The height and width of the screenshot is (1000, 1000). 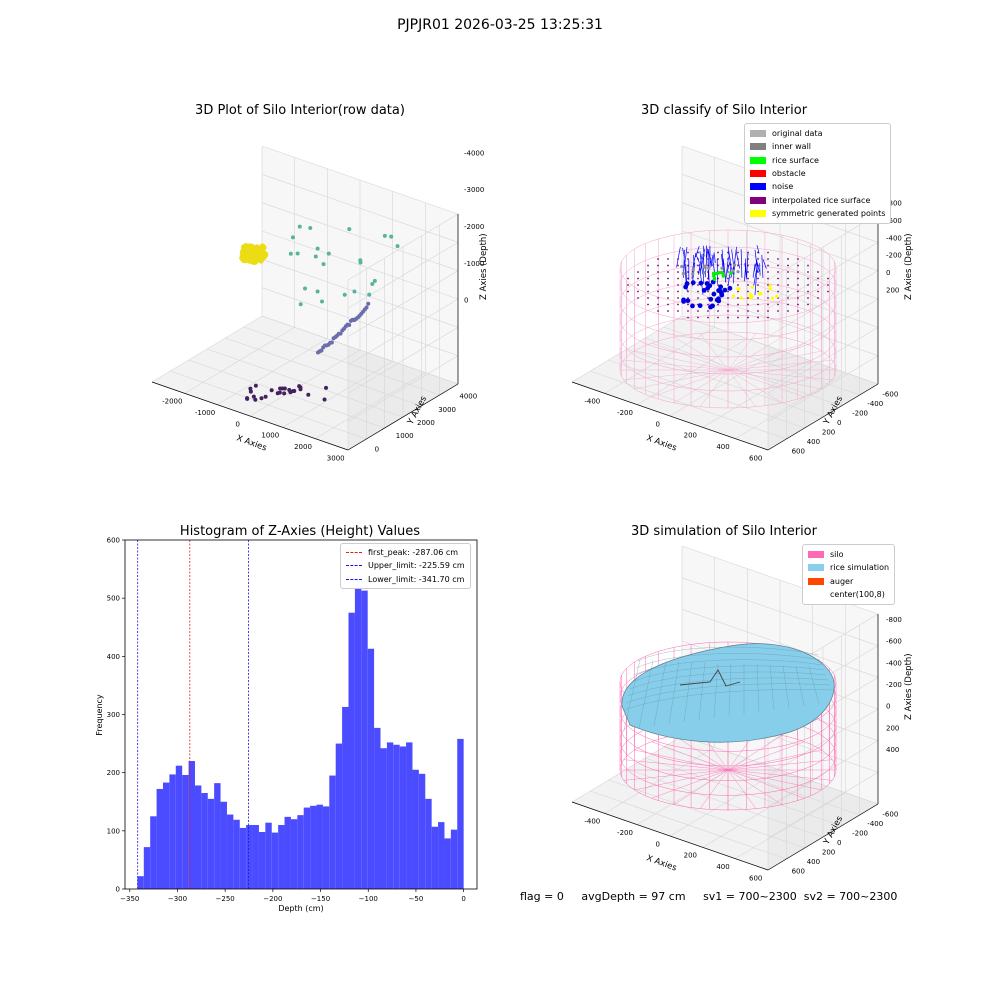 I want to click on tick-label: 300, so click(x=113, y=715).